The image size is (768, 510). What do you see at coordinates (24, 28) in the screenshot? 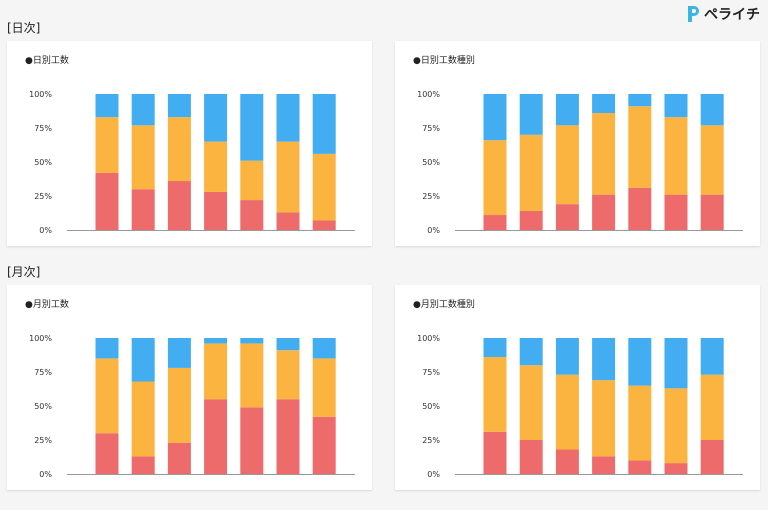
I see `section-title-daily: [日次]` at bounding box center [24, 28].